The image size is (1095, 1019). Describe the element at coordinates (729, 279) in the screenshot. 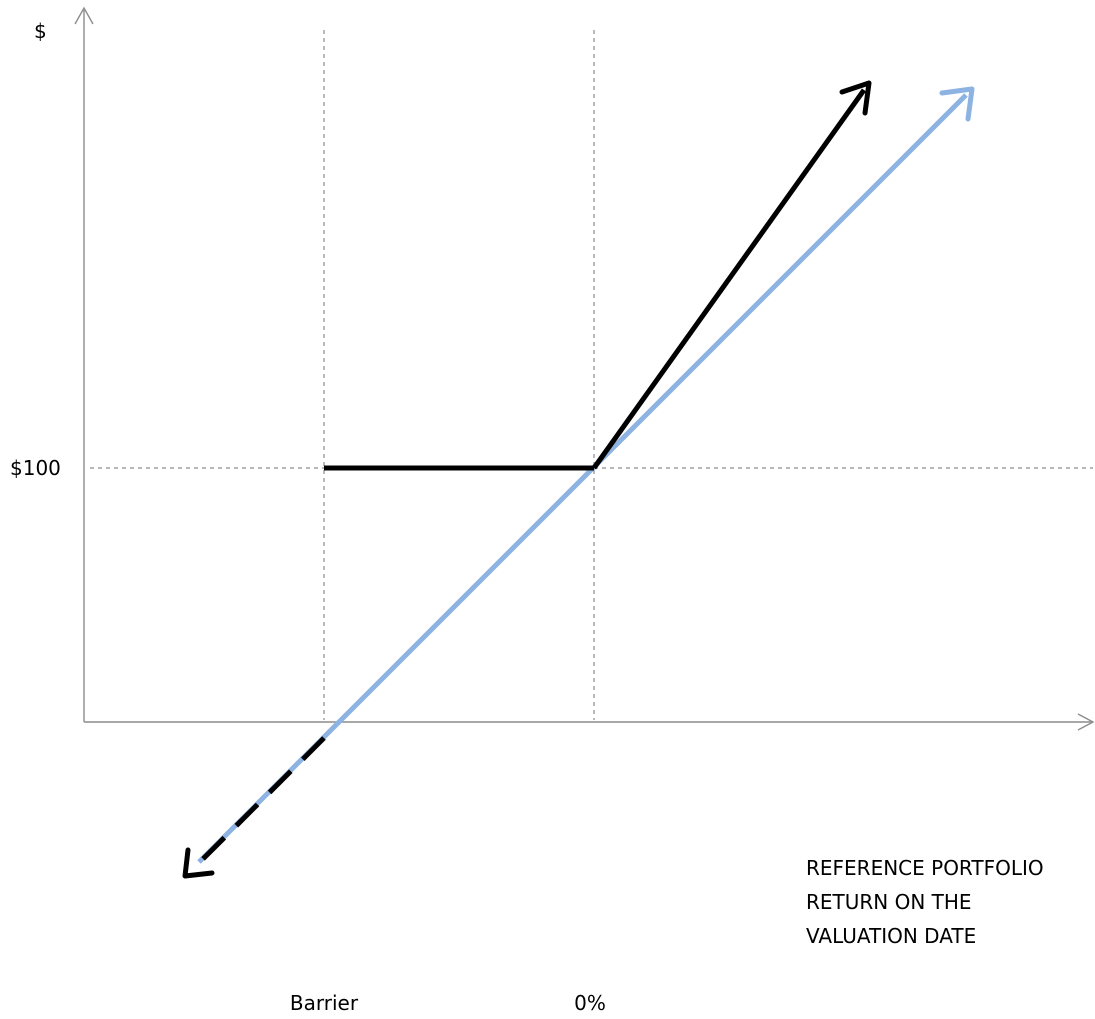

I see `payoff-upside-segment` at that location.